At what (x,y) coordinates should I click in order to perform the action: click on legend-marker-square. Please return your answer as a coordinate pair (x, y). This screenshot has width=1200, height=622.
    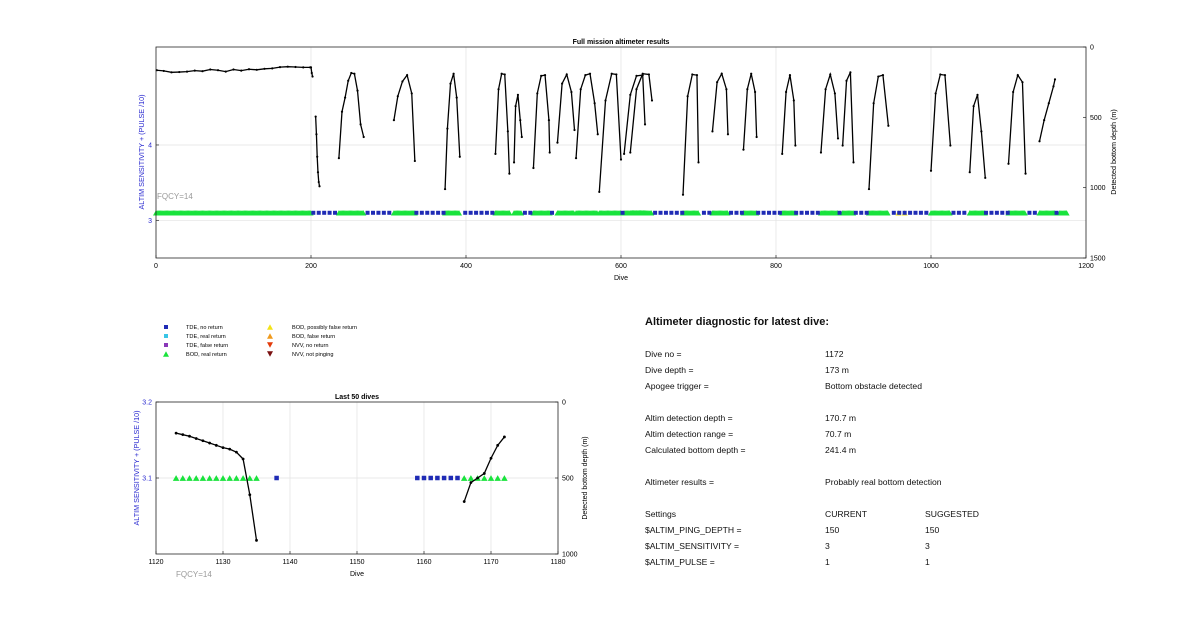
    Looking at the image, I should click on (166, 327).